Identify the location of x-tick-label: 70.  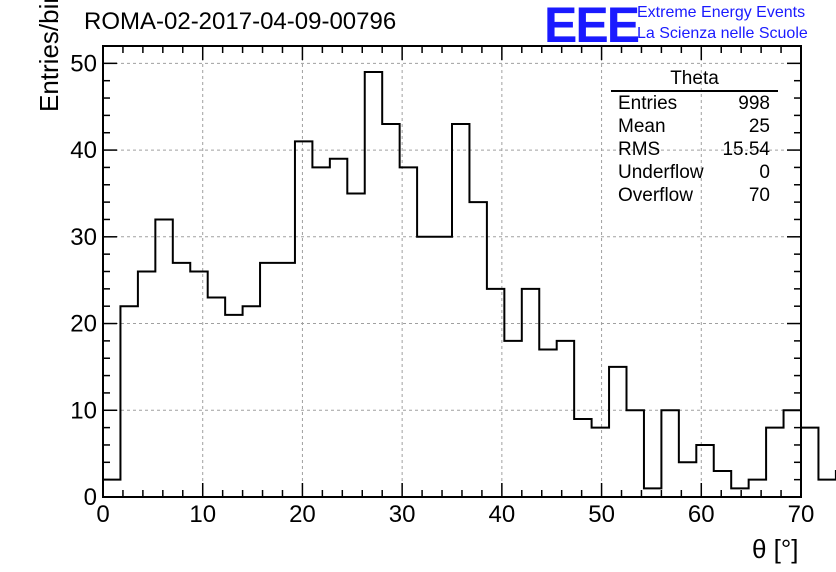
(801, 514).